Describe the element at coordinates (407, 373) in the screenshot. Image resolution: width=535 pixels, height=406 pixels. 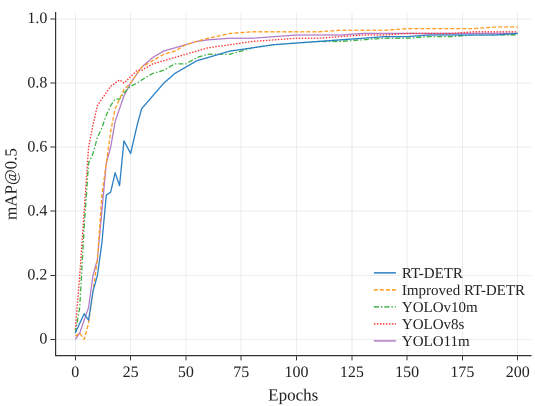
I see `x-tick-label: 150` at that location.